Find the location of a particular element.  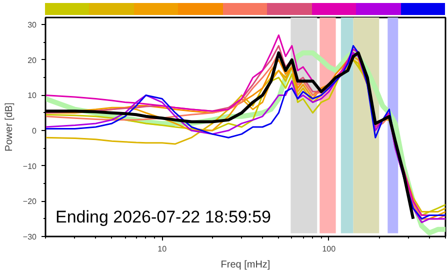

y-tick-label: 30 is located at coordinates (33, 25).